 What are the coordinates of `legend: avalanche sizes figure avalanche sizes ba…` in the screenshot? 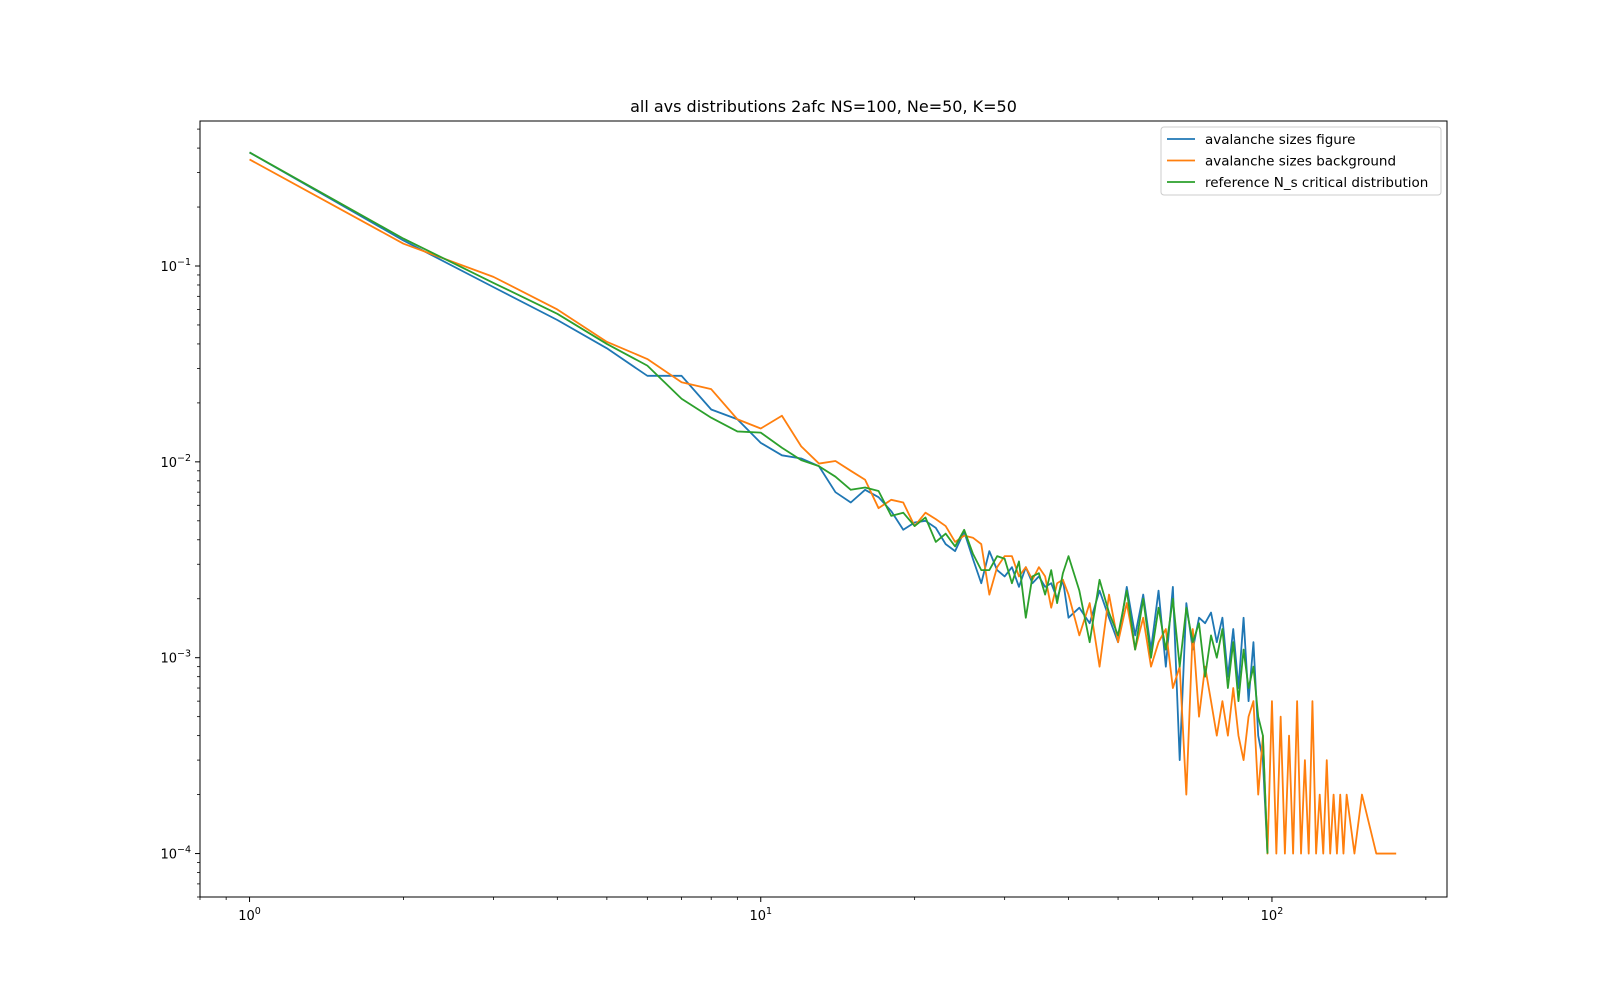 It's located at (1301, 161).